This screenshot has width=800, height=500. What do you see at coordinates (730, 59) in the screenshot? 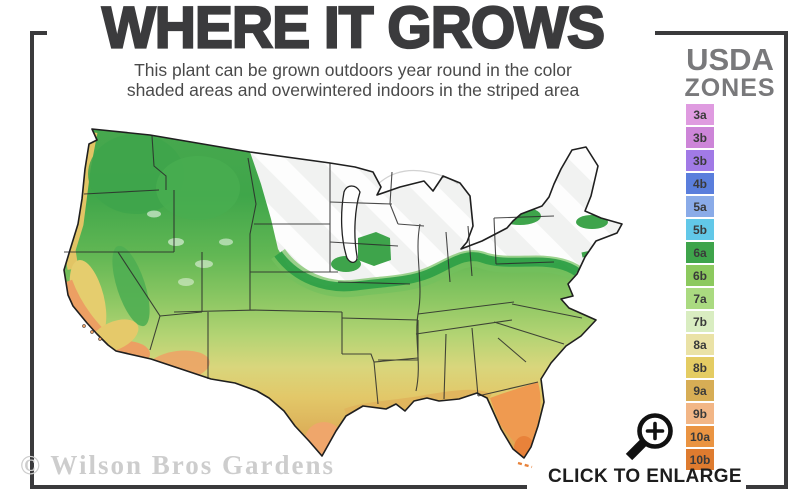
I see `legend-title-usda: USDA` at bounding box center [730, 59].